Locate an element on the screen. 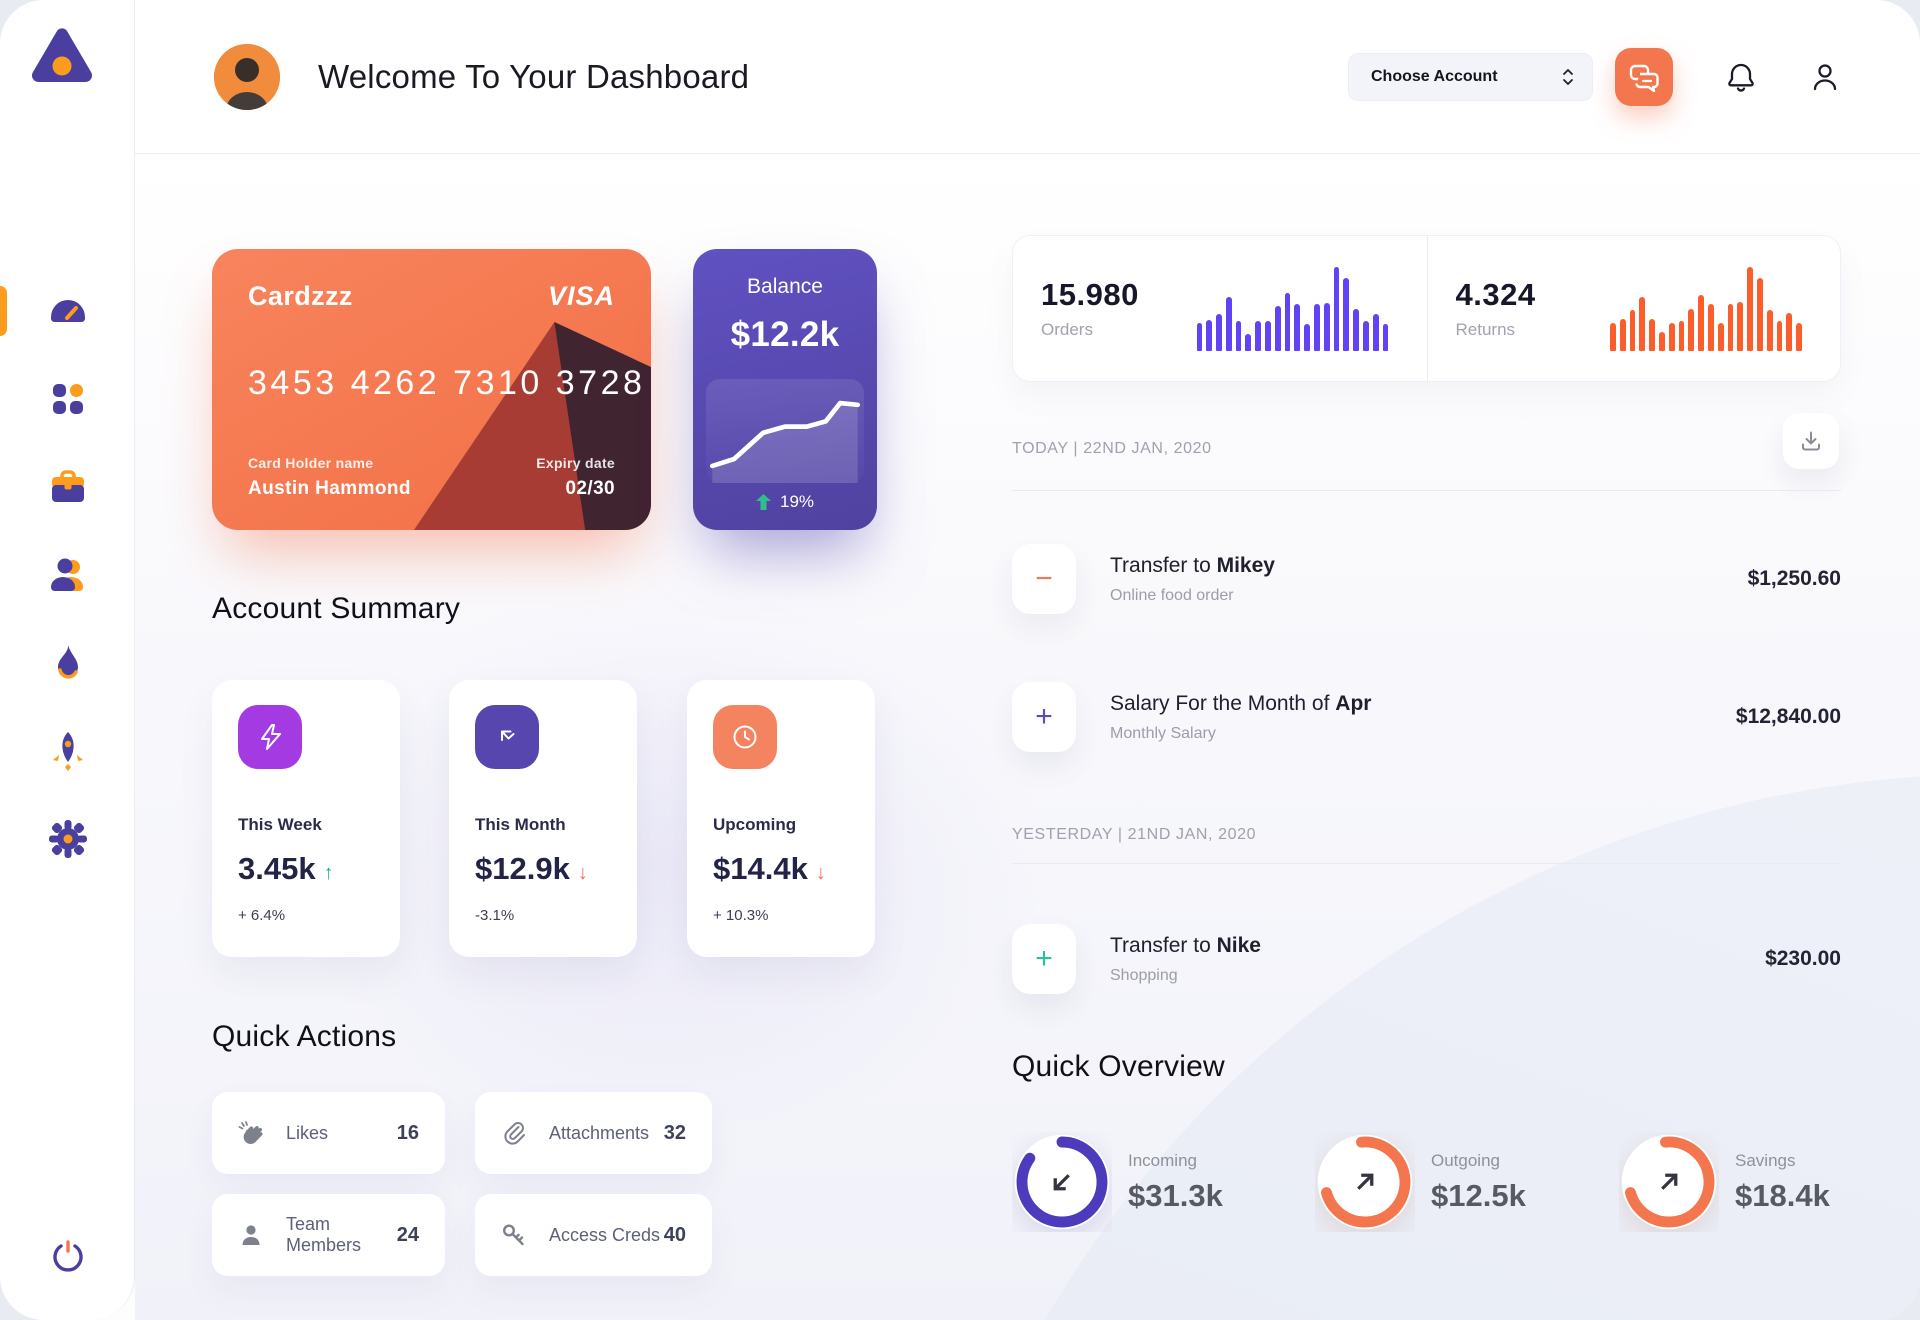 Image resolution: width=1920 pixels, height=1320 pixels. transaction-amount: $1,250.60 is located at coordinates (1794, 578).